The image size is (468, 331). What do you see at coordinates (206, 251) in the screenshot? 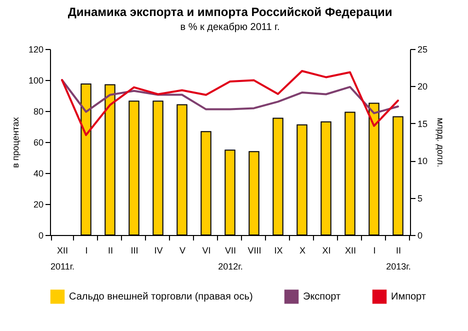
I see `x-tick-label: VI` at bounding box center [206, 251].